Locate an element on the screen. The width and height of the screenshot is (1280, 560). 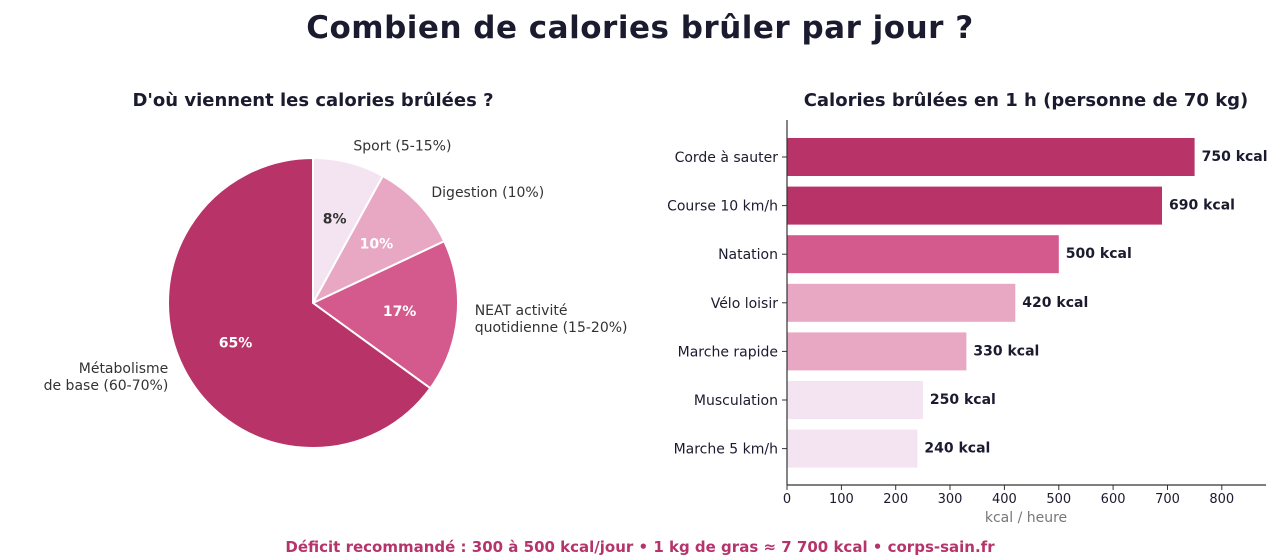
pie-pct-label: 10% is located at coordinates (377, 244).